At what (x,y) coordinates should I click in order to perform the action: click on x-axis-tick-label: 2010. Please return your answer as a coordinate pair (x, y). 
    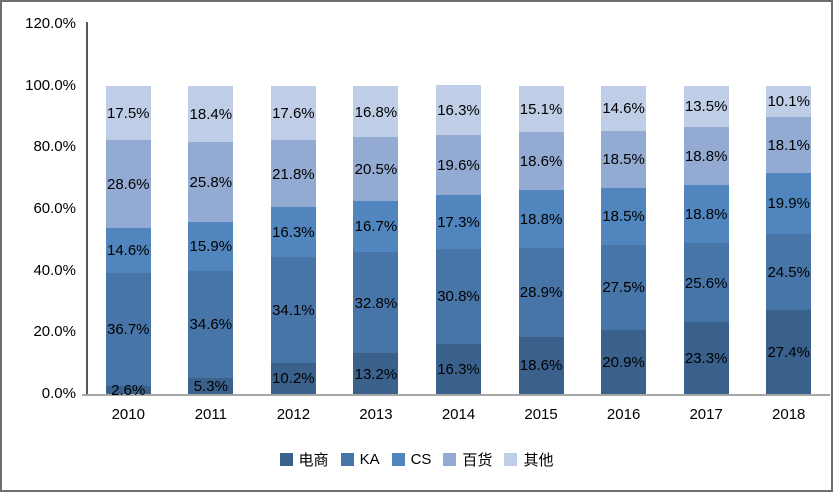
    Looking at the image, I should click on (128, 414).